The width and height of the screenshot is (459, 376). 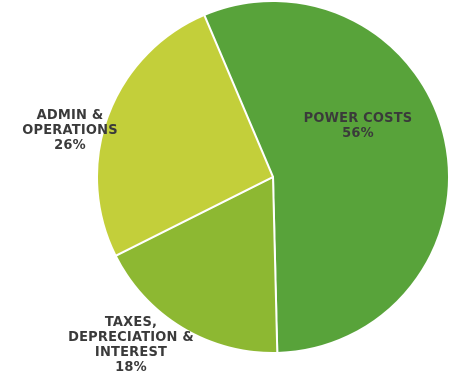 I want to click on pie-slice-value-0: 56%, so click(x=358, y=133).